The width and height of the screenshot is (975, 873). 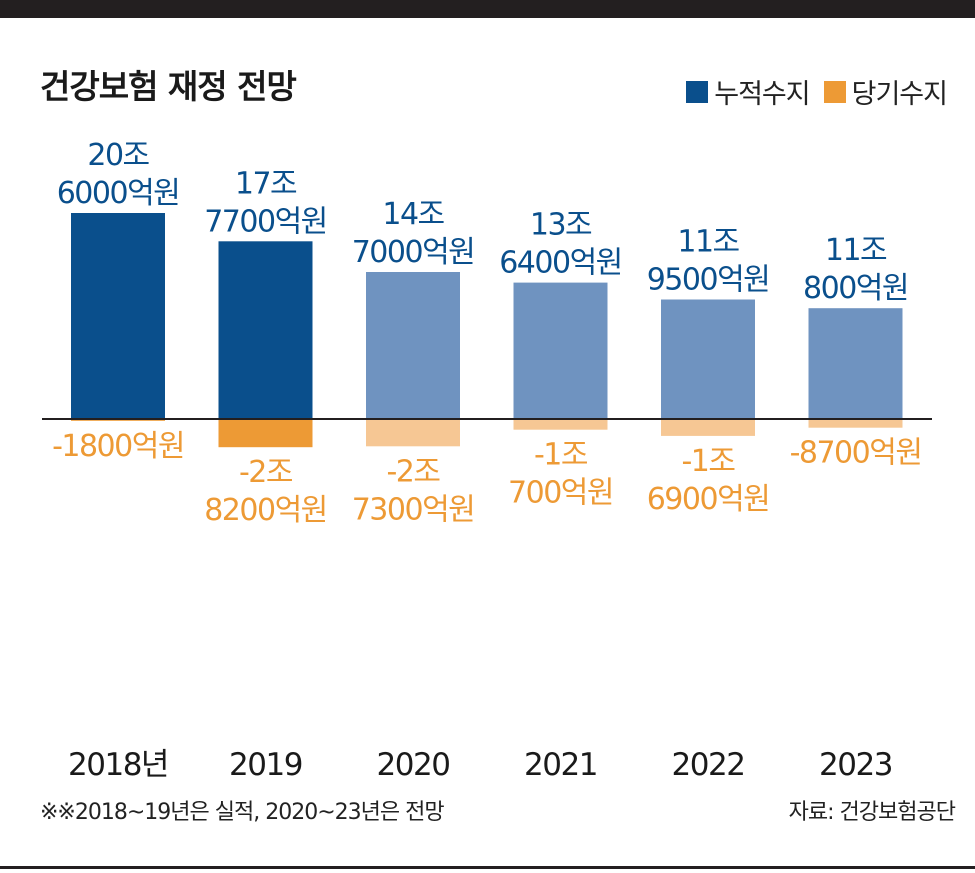 I want to click on label-cumulative-1-0: 17조, so click(x=266, y=183).